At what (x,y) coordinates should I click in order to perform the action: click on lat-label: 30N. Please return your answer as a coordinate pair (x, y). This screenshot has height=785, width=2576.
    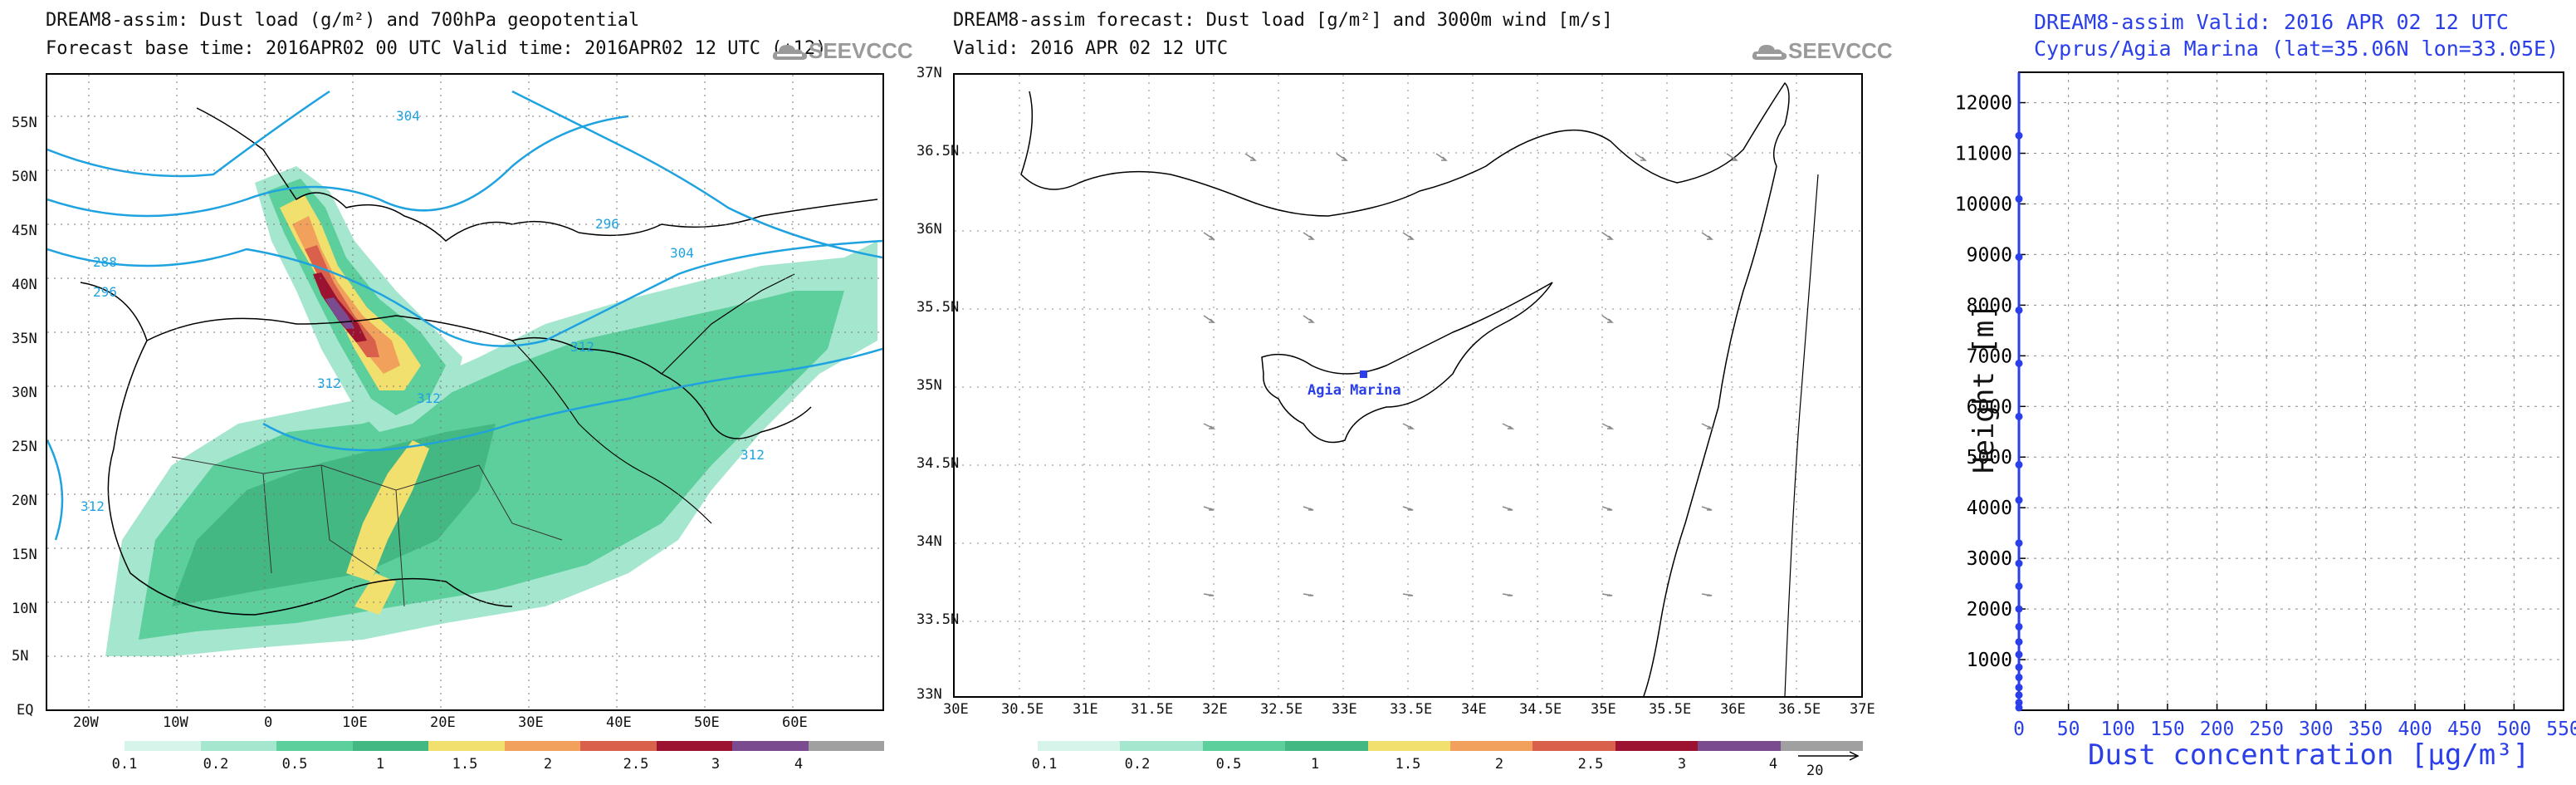
    Looking at the image, I should click on (24, 393).